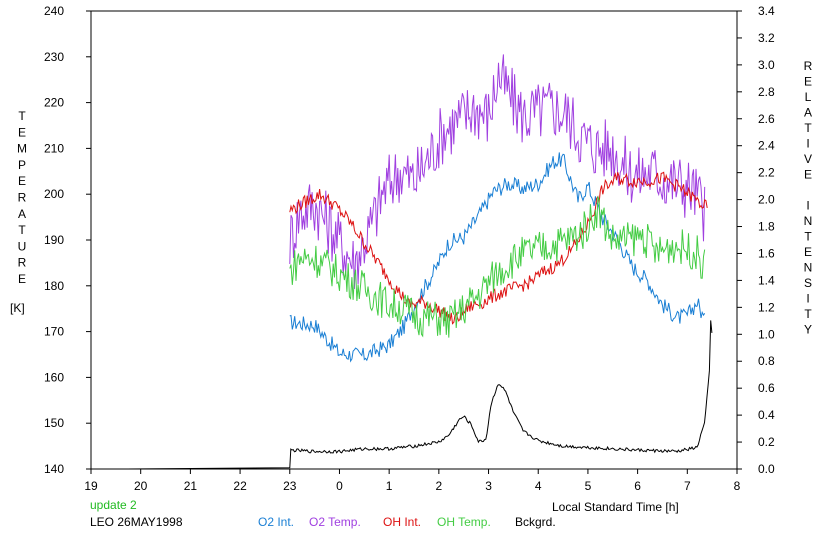  Describe the element at coordinates (766, 307) in the screenshot. I see `y-right-tick-label: 1.2` at that location.